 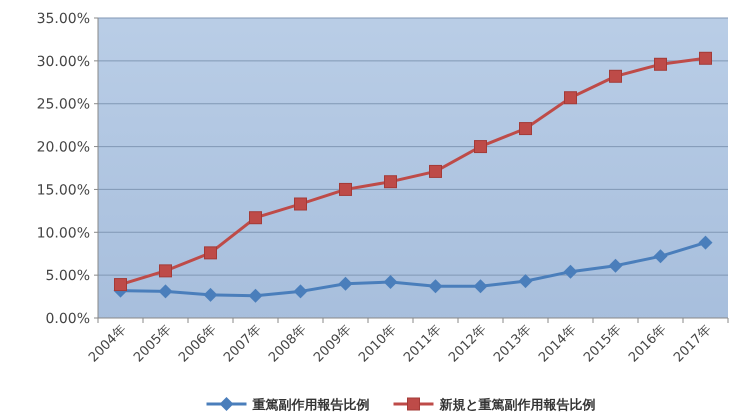 I want to click on y-tick-label: 5.00%, so click(x=68, y=276).